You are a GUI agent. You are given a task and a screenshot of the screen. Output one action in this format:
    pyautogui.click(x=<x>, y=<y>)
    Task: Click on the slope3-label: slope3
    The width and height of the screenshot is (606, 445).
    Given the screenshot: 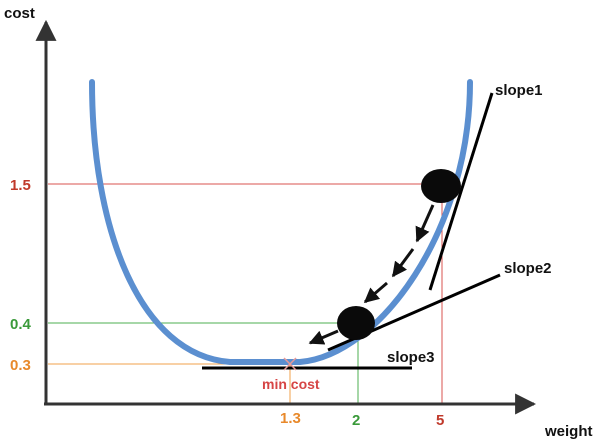 What is the action you would take?
    pyautogui.click(x=411, y=357)
    